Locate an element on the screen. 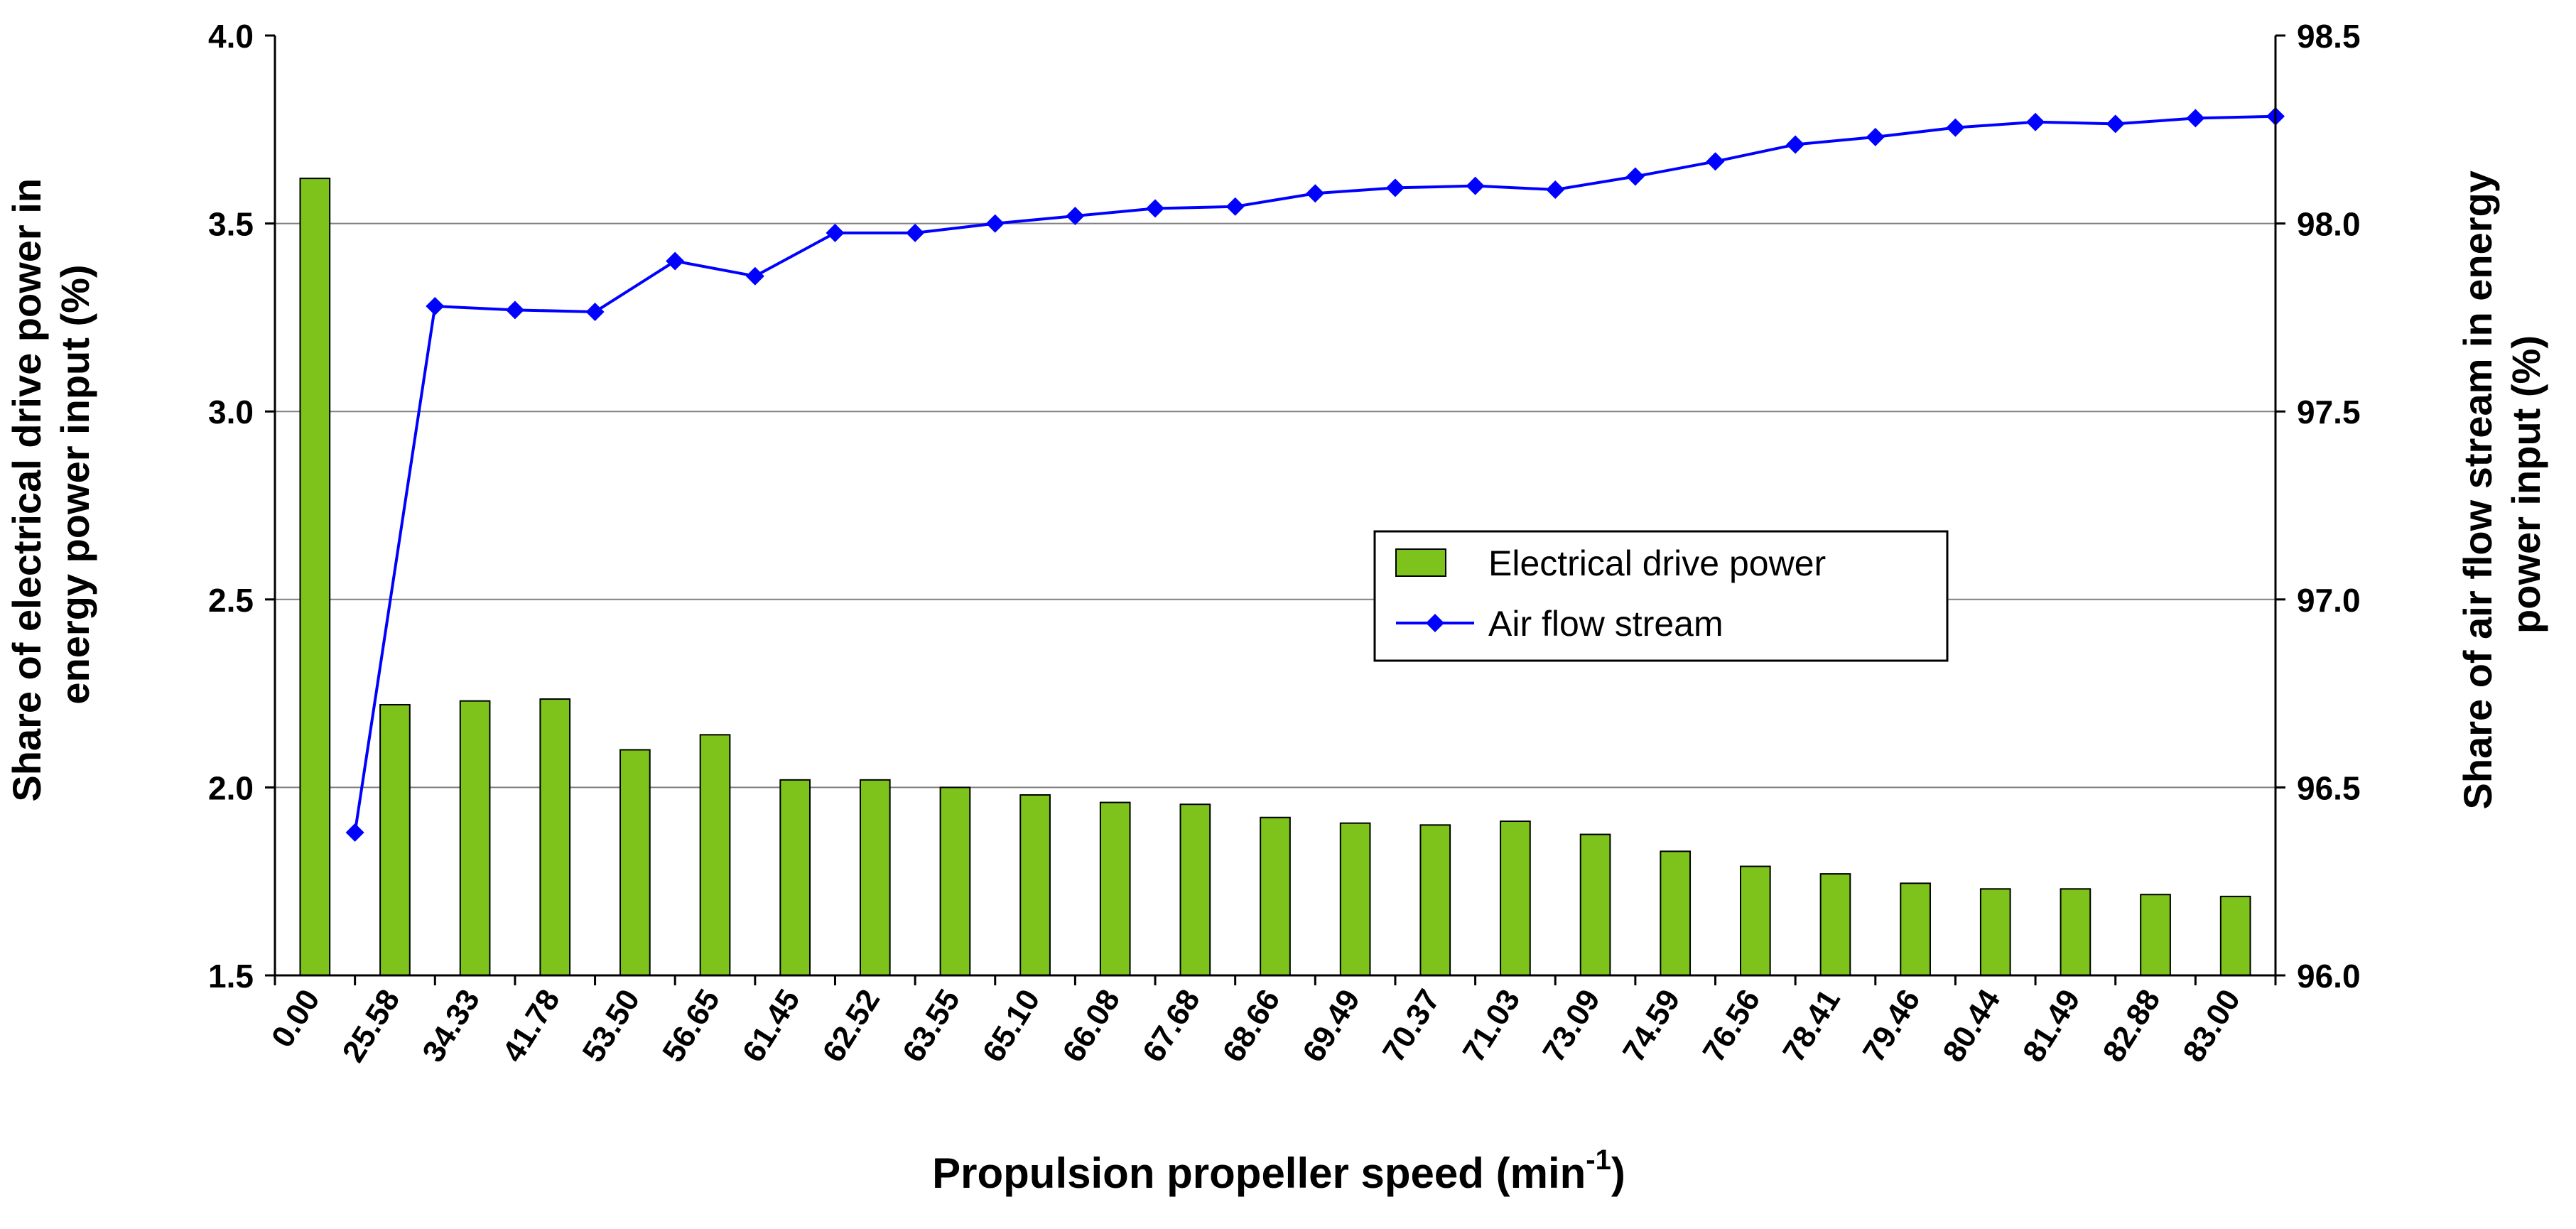 The image size is (2576, 1229). x-tick-label: 56.65 is located at coordinates (691, 1025).